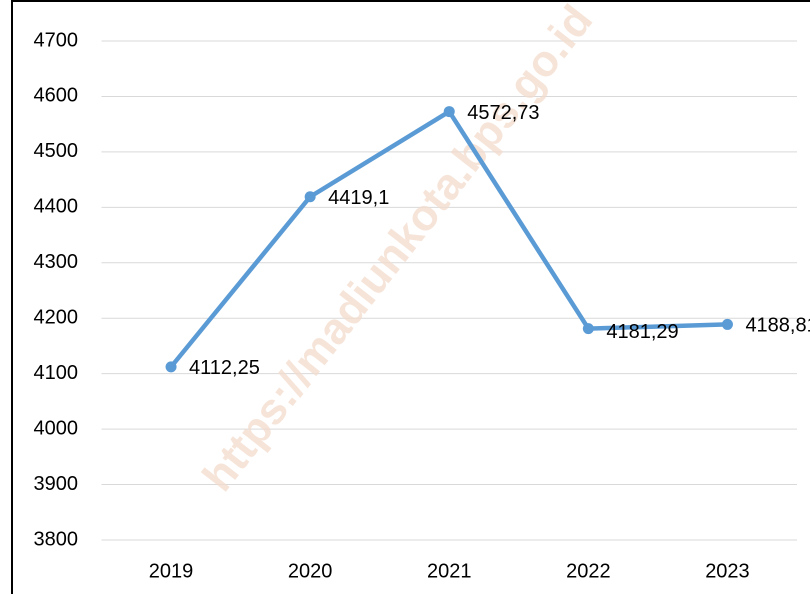 The height and width of the screenshot is (594, 810). I want to click on y-tick-label: 4600, so click(56, 96).